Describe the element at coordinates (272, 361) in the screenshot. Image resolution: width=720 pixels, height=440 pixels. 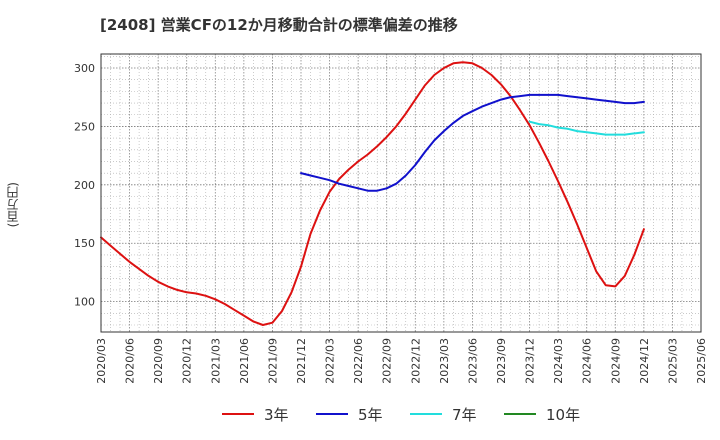
I see `x-tick-label: 2021/09` at that location.